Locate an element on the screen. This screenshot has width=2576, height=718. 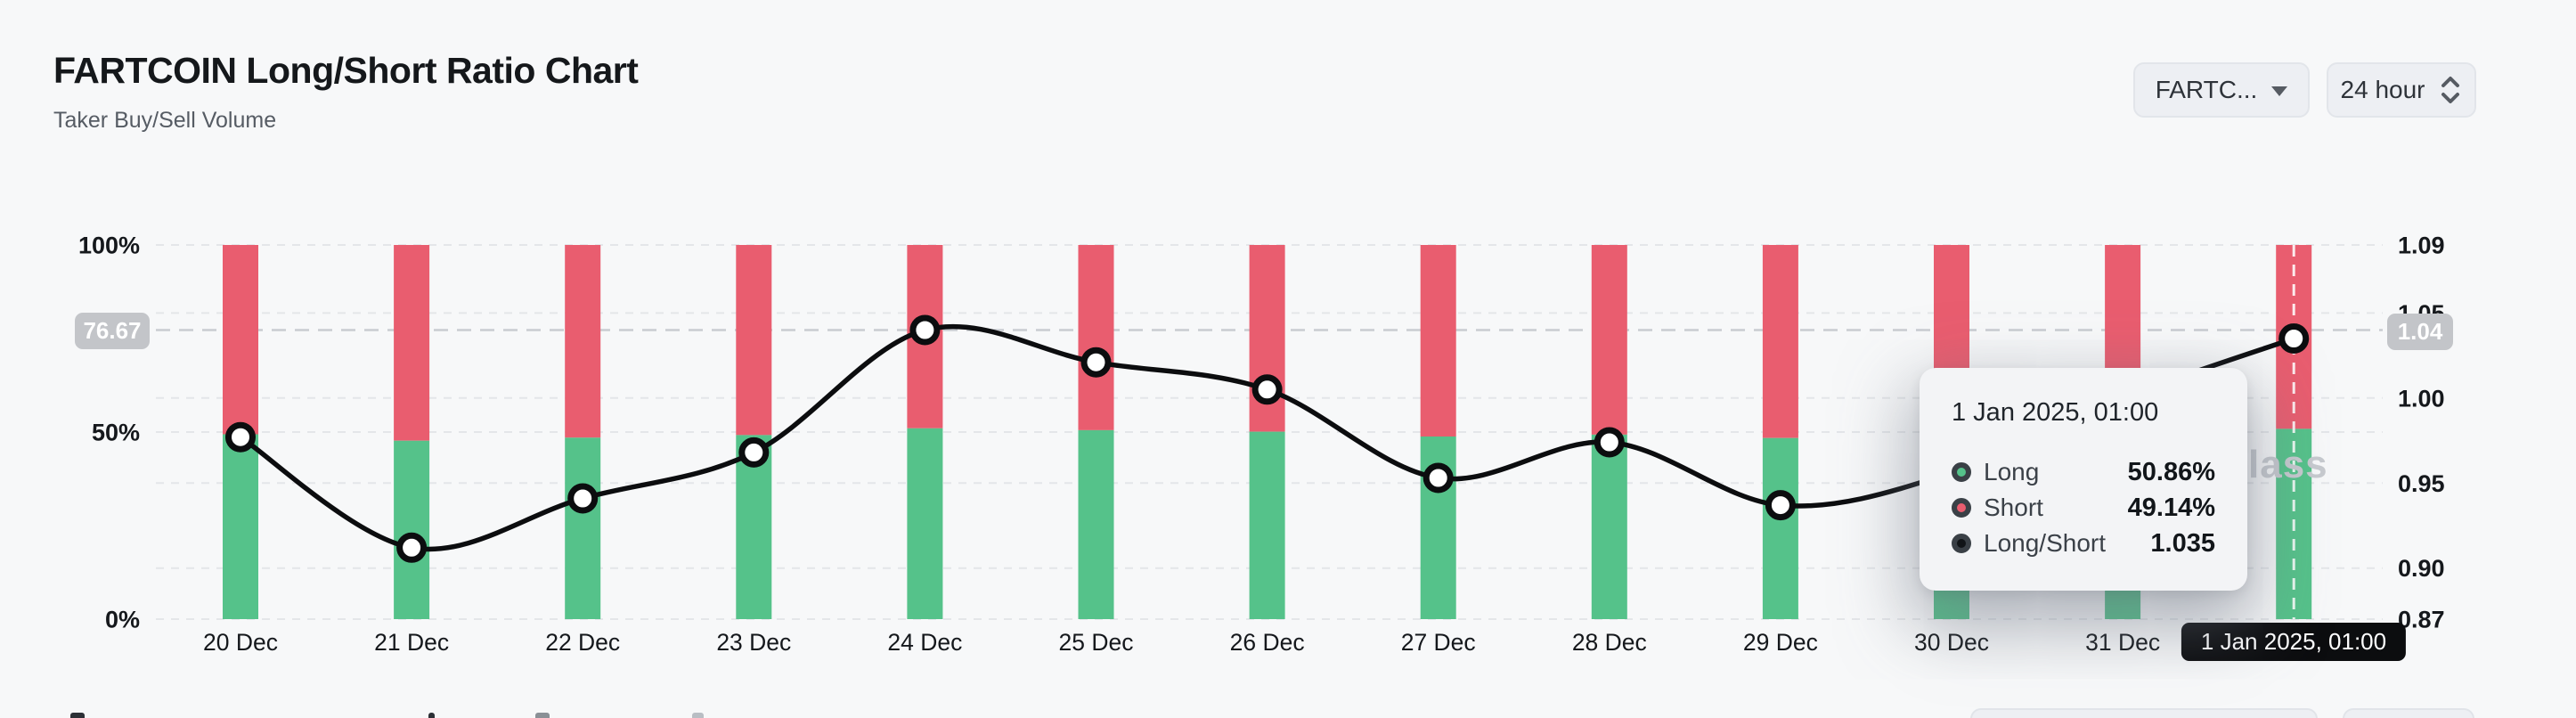
long-short-series-icon is located at coordinates (1962, 543).